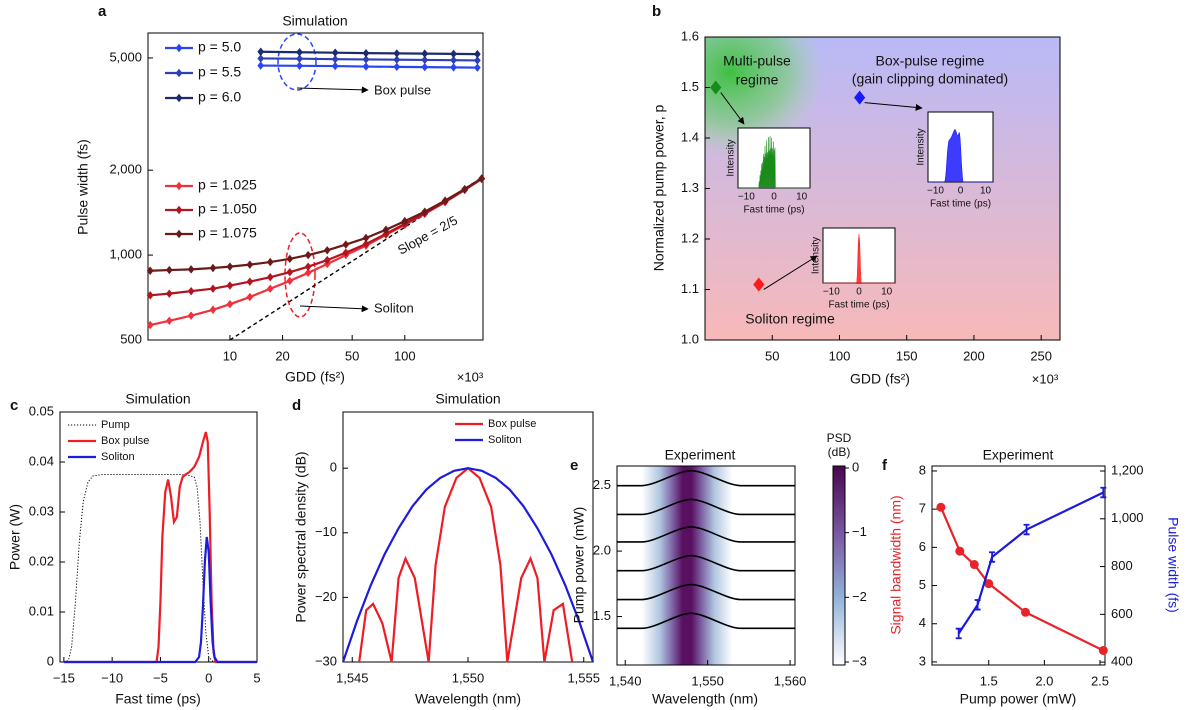 This screenshot has width=1200, height=710. Describe the element at coordinates (579, 565) in the screenshot. I see `y-axis-label: Pump power (mW)` at that location.